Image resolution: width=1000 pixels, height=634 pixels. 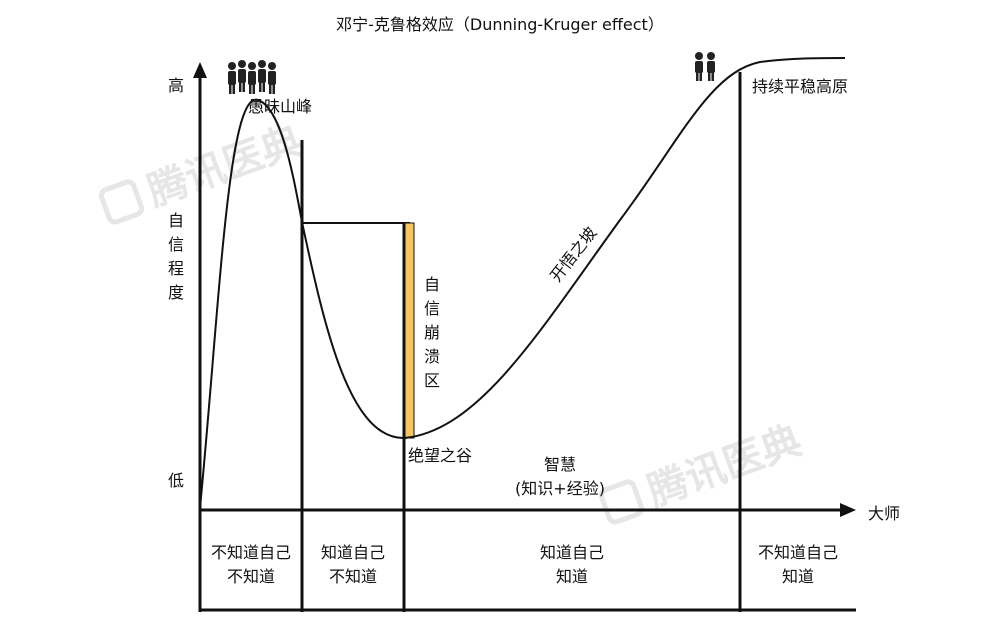 I want to click on svg-text: 溃, so click(x=432, y=356).